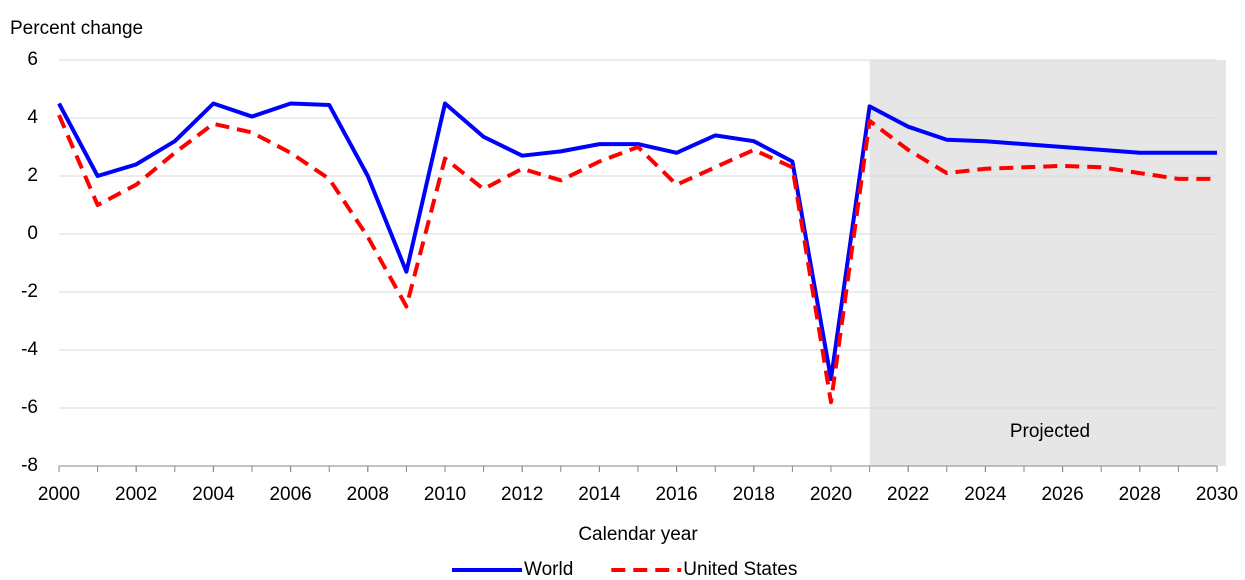 This screenshot has width=1245, height=580. What do you see at coordinates (213, 494) in the screenshot?
I see `x-tick-label: 2004` at bounding box center [213, 494].